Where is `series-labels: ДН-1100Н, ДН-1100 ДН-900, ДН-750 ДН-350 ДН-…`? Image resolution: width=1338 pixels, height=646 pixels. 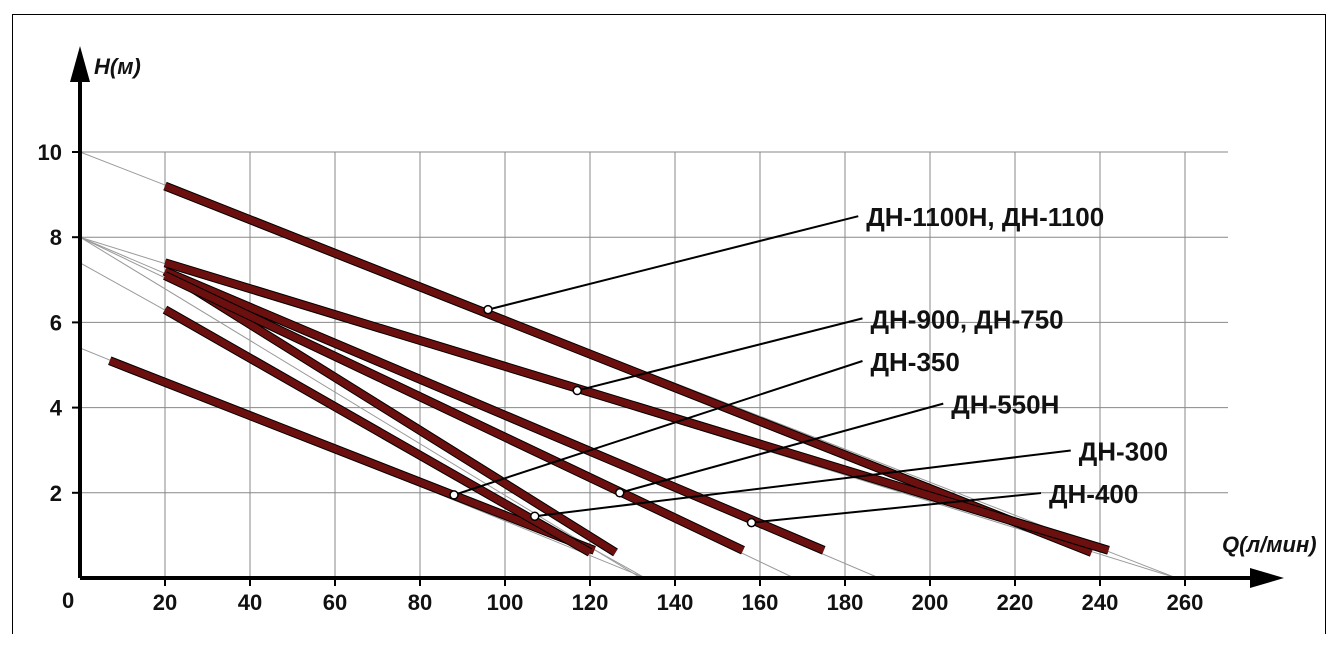 series-labels: ДН-1100Н, ДН-1100 ДН-900, ДН-750 ДН-350 ДН-… is located at coordinates (1017, 355).